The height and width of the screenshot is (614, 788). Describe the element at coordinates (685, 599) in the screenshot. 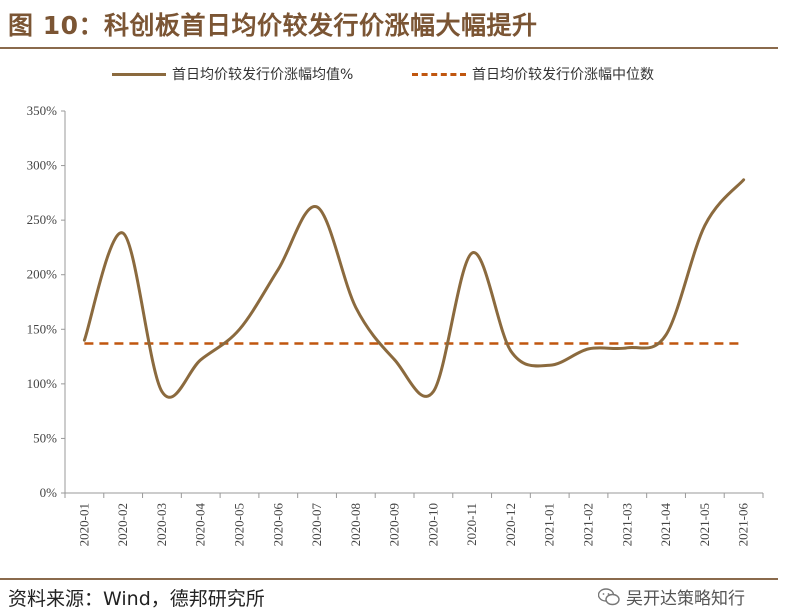

I see `watermark-text: 吴开达策略知行` at that location.